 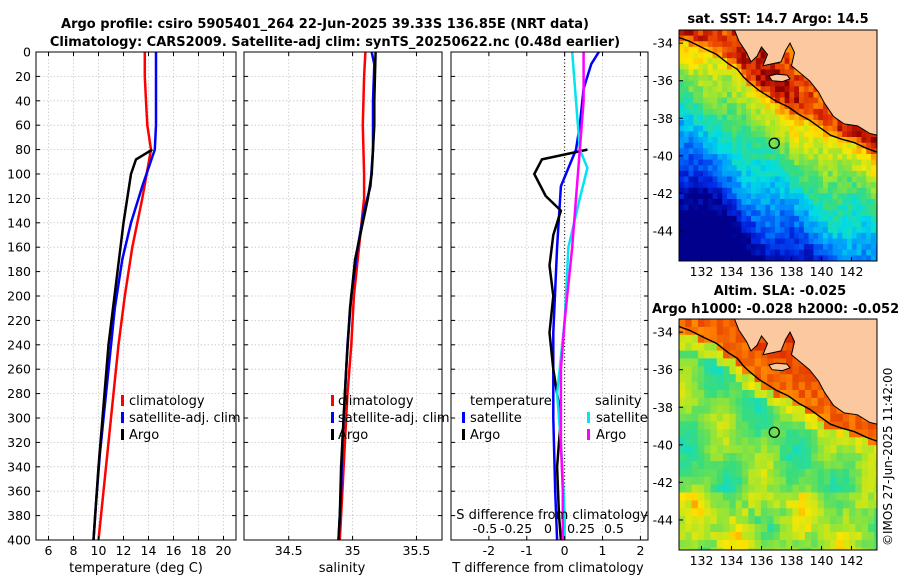 I want to click on x-tick-label: 138, so click(x=792, y=271).